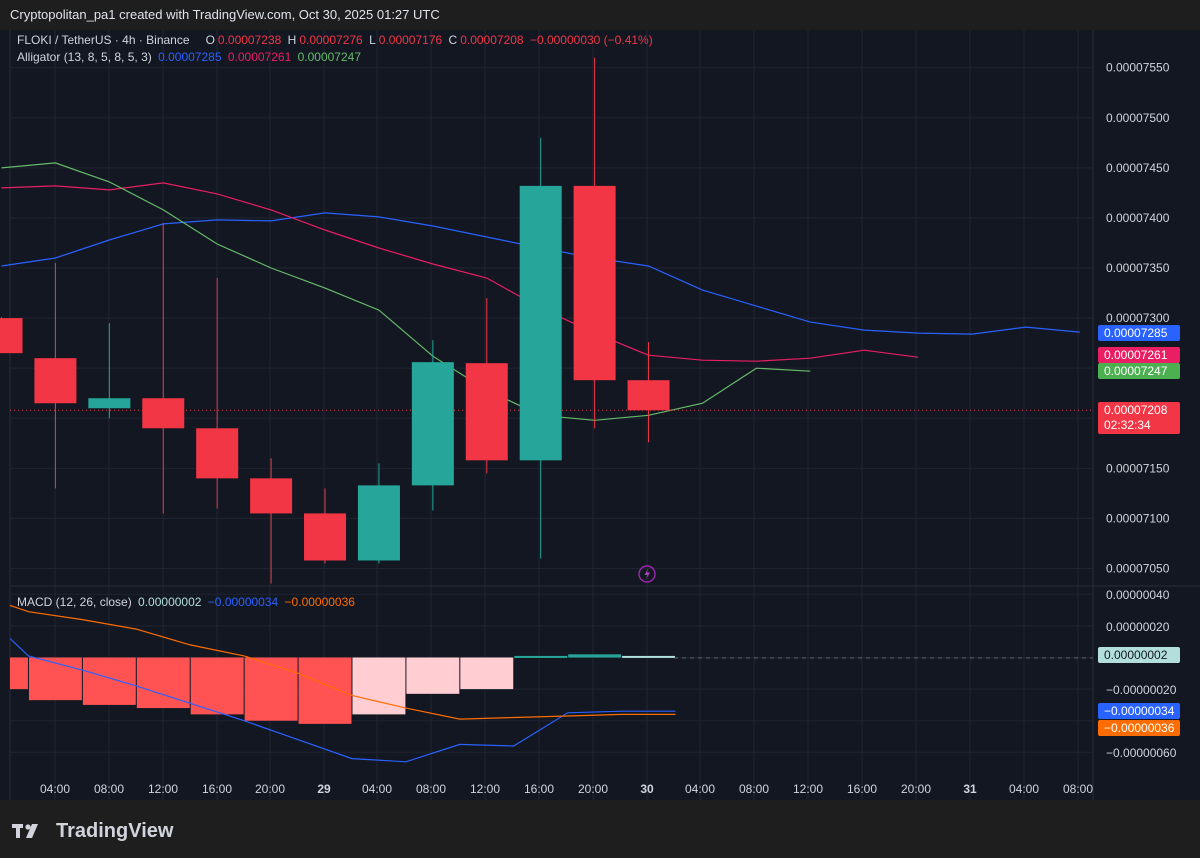 The width and height of the screenshot is (1200, 858). What do you see at coordinates (292, 40) in the screenshot?
I see `high-label: H` at bounding box center [292, 40].